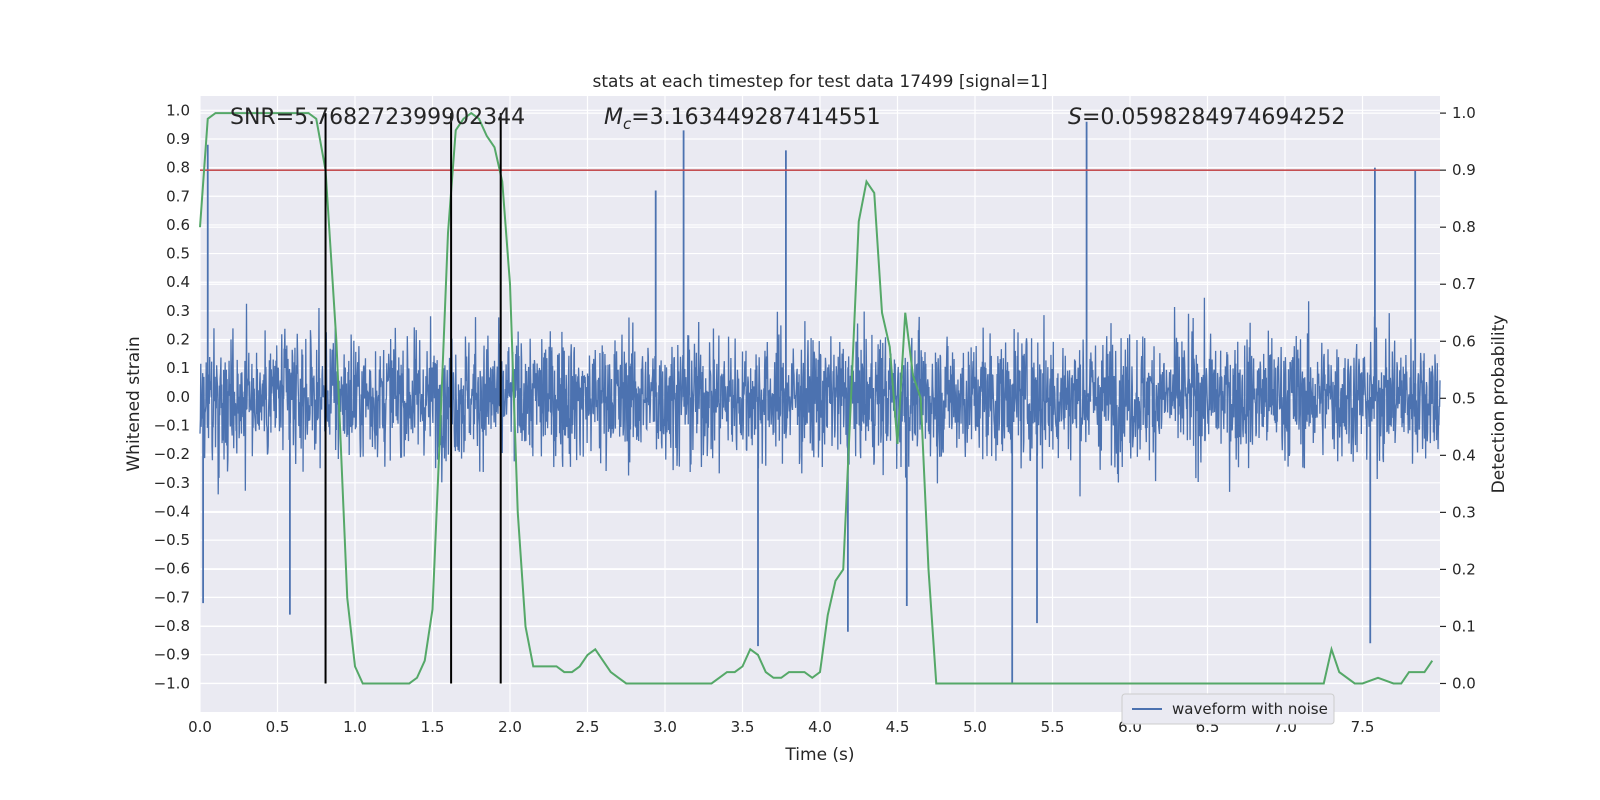 This screenshot has width=1600, height=800. I want to click on y-left-tick-label: 0.5, so click(178, 254).